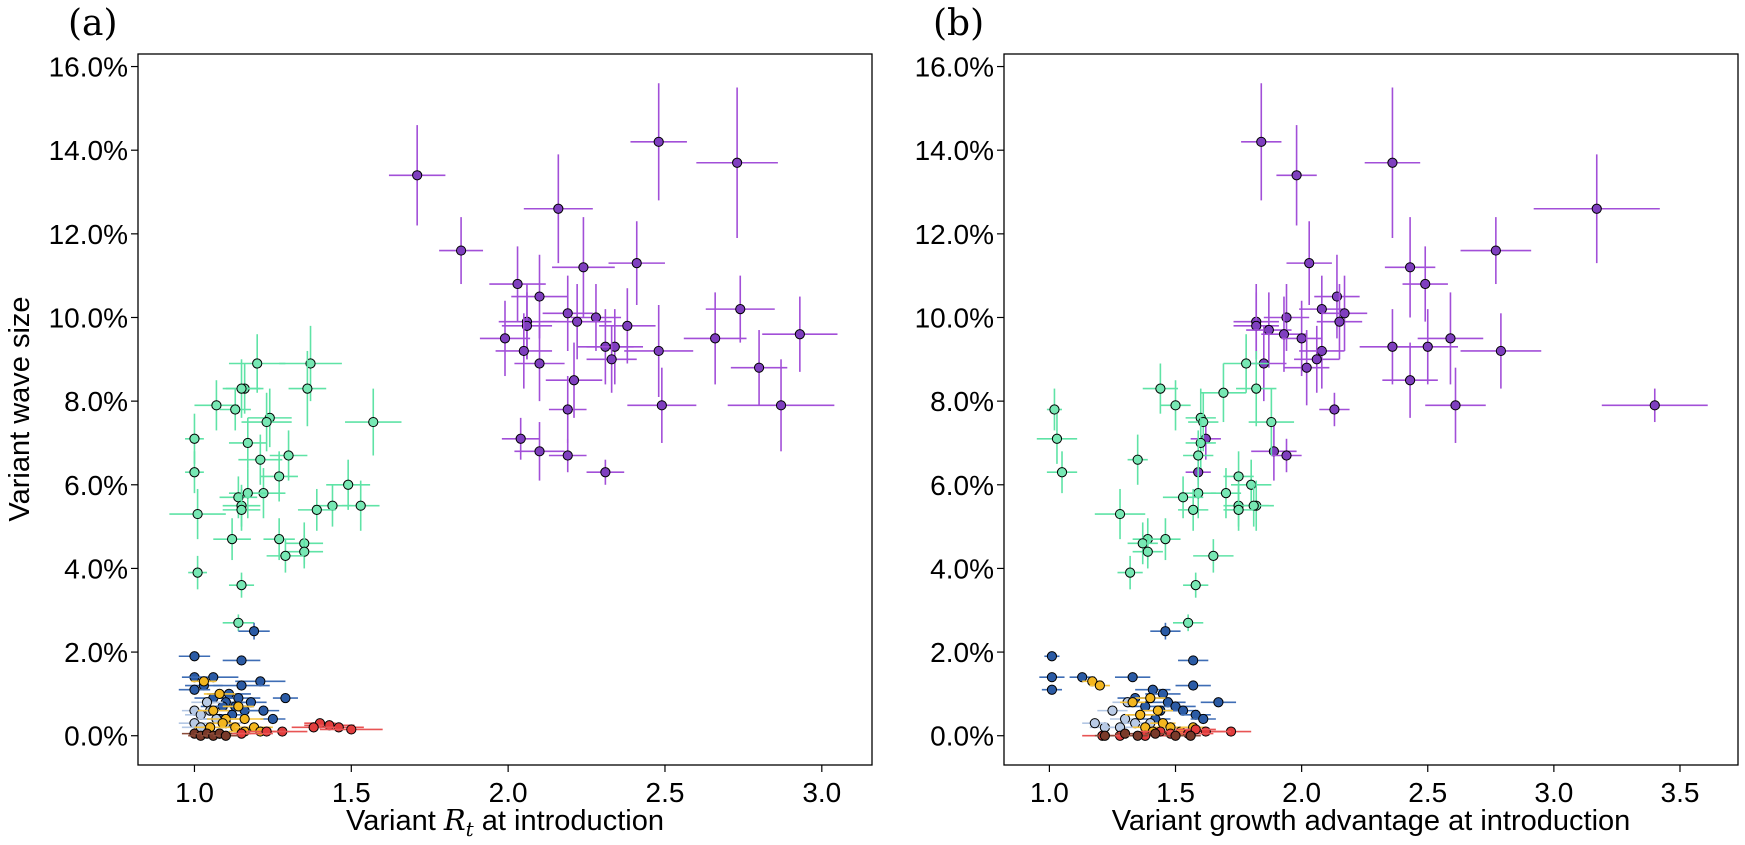 Image resolution: width=1745 pixels, height=845 pixels. What do you see at coordinates (1175, 792) in the screenshot?
I see `x-tick-label: 1.5` at bounding box center [1175, 792].